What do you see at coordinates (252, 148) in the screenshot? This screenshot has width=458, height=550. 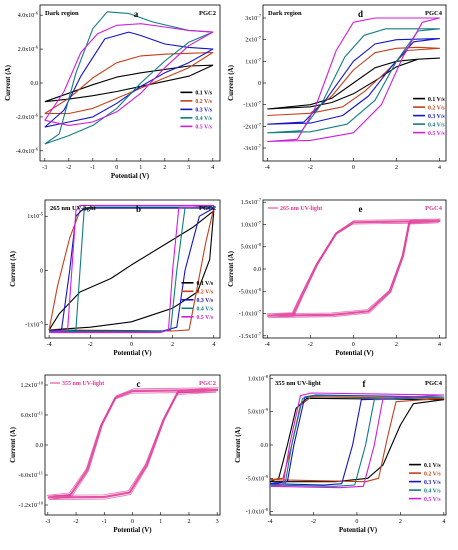 I see `y-tick-label: -3x10⁻⁷` at bounding box center [252, 148].